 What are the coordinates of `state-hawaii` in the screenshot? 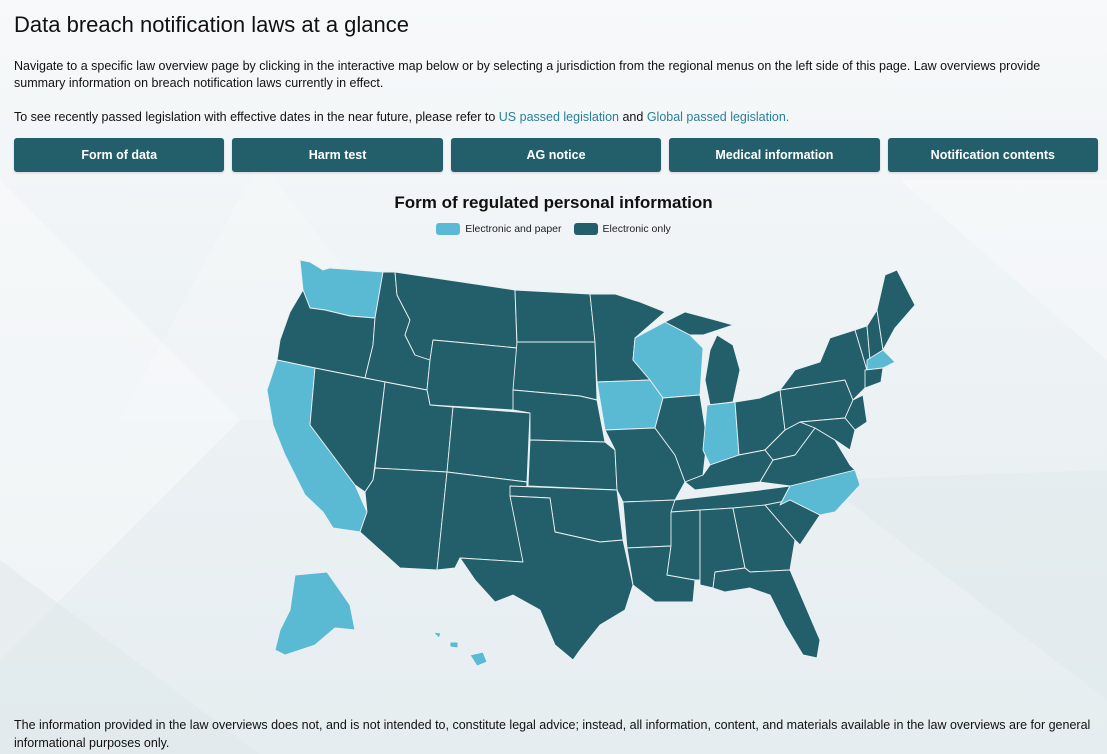 It's located at (478, 659).